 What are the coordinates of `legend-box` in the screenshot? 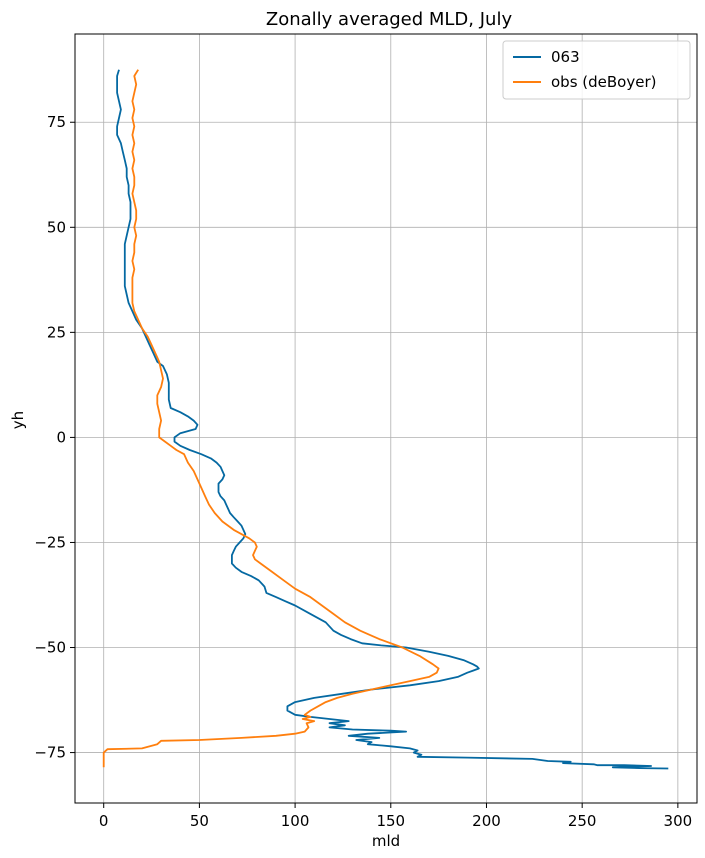 It's located at (596, 70).